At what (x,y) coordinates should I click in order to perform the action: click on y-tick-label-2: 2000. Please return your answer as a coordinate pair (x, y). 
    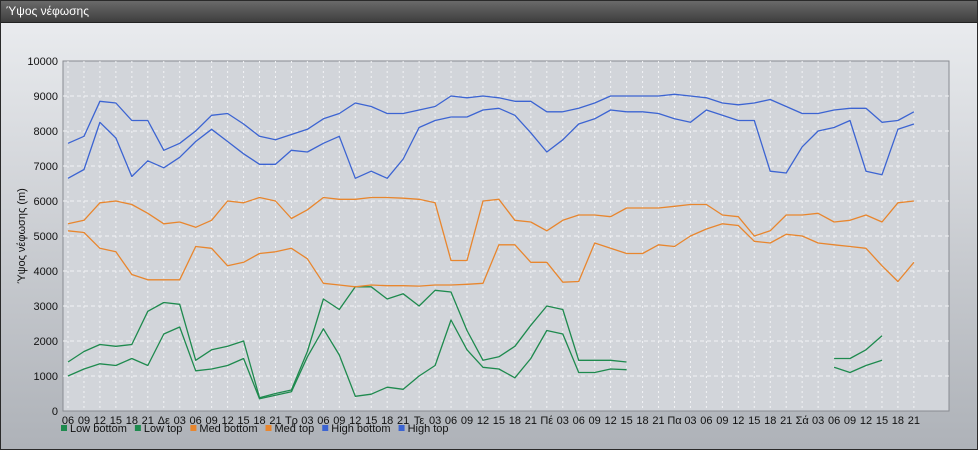
    Looking at the image, I should click on (46, 342).